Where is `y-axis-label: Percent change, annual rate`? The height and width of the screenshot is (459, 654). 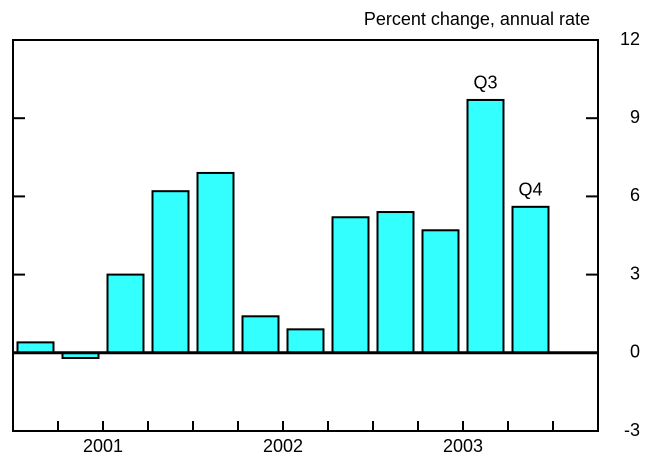
y-axis-label: Percent change, annual rate is located at coordinates (477, 19).